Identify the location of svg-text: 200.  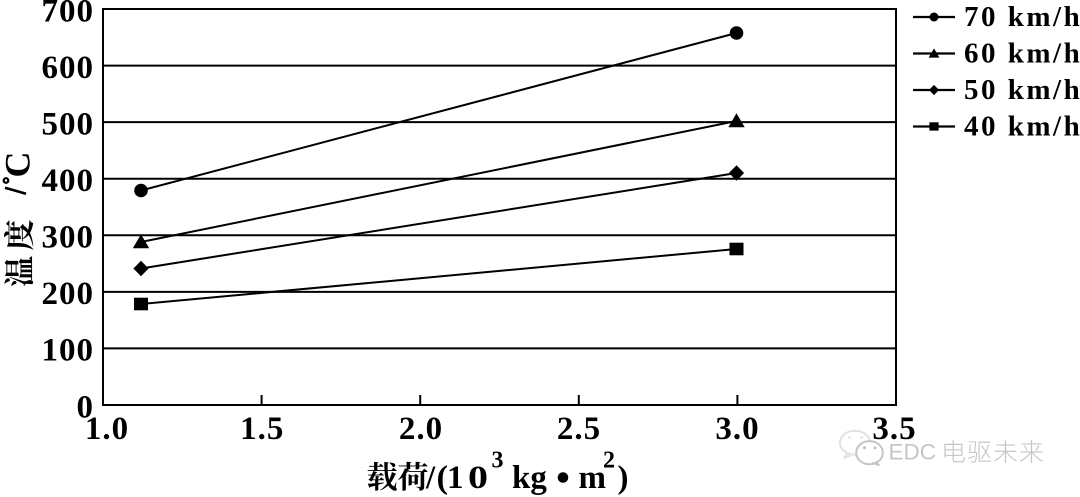
(68, 294).